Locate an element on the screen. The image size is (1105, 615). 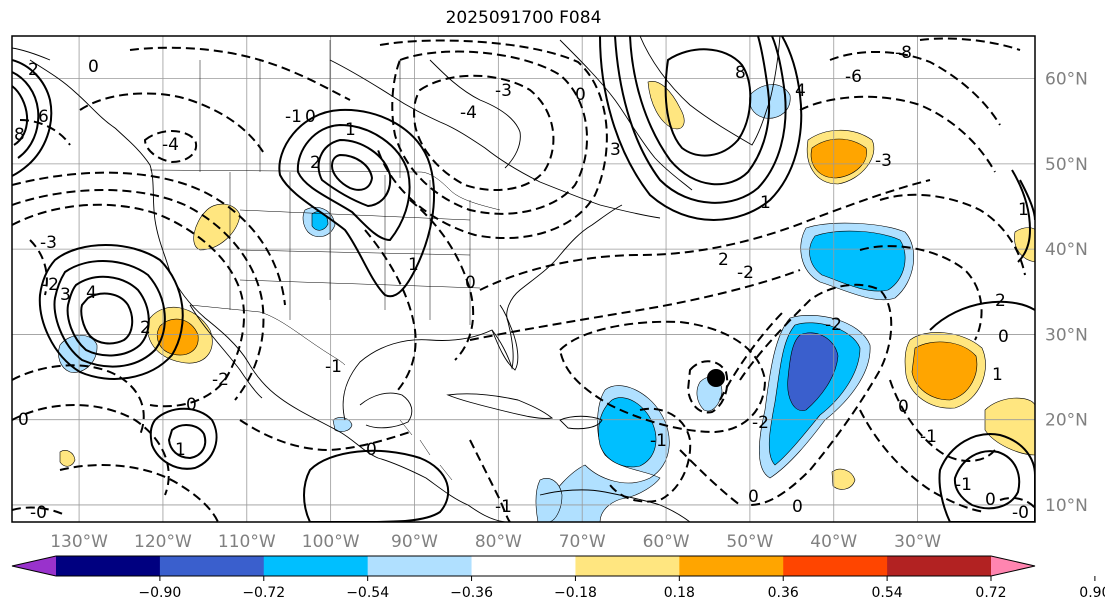
black-dot-icon is located at coordinates (716, 378).